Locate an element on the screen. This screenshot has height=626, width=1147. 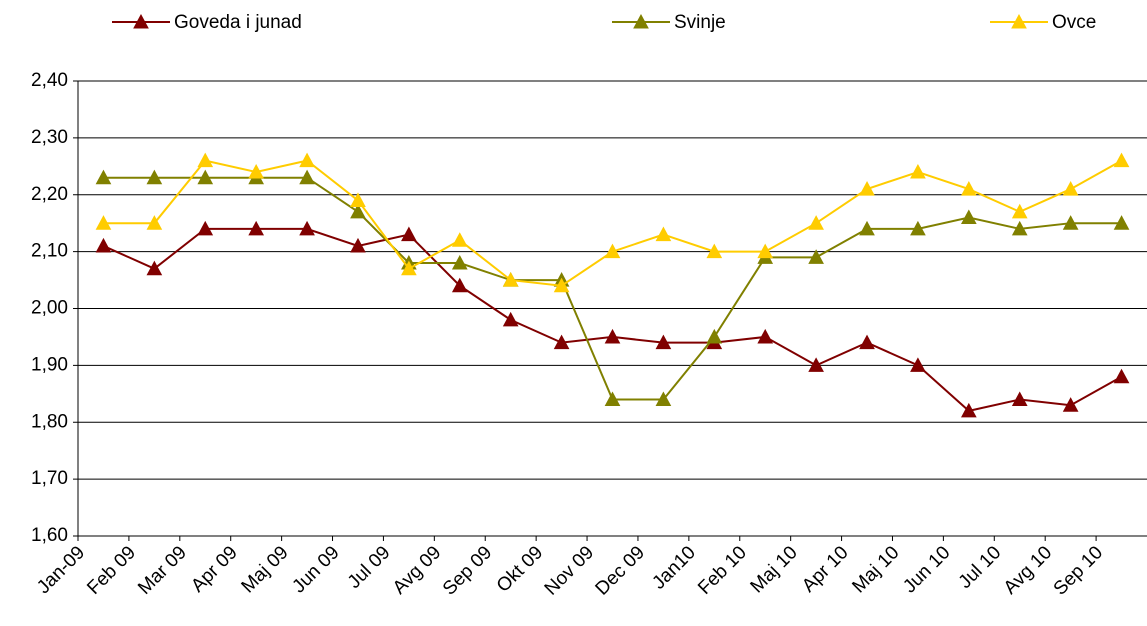
x-tick-label: Okt 09 is located at coordinates (520, 569).